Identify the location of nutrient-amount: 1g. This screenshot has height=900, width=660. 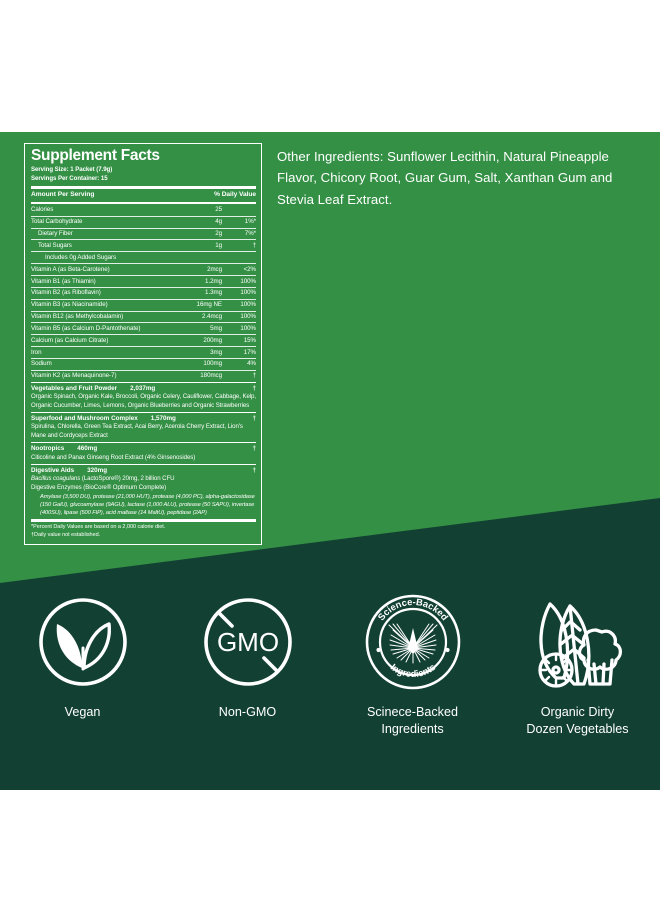
(218, 245).